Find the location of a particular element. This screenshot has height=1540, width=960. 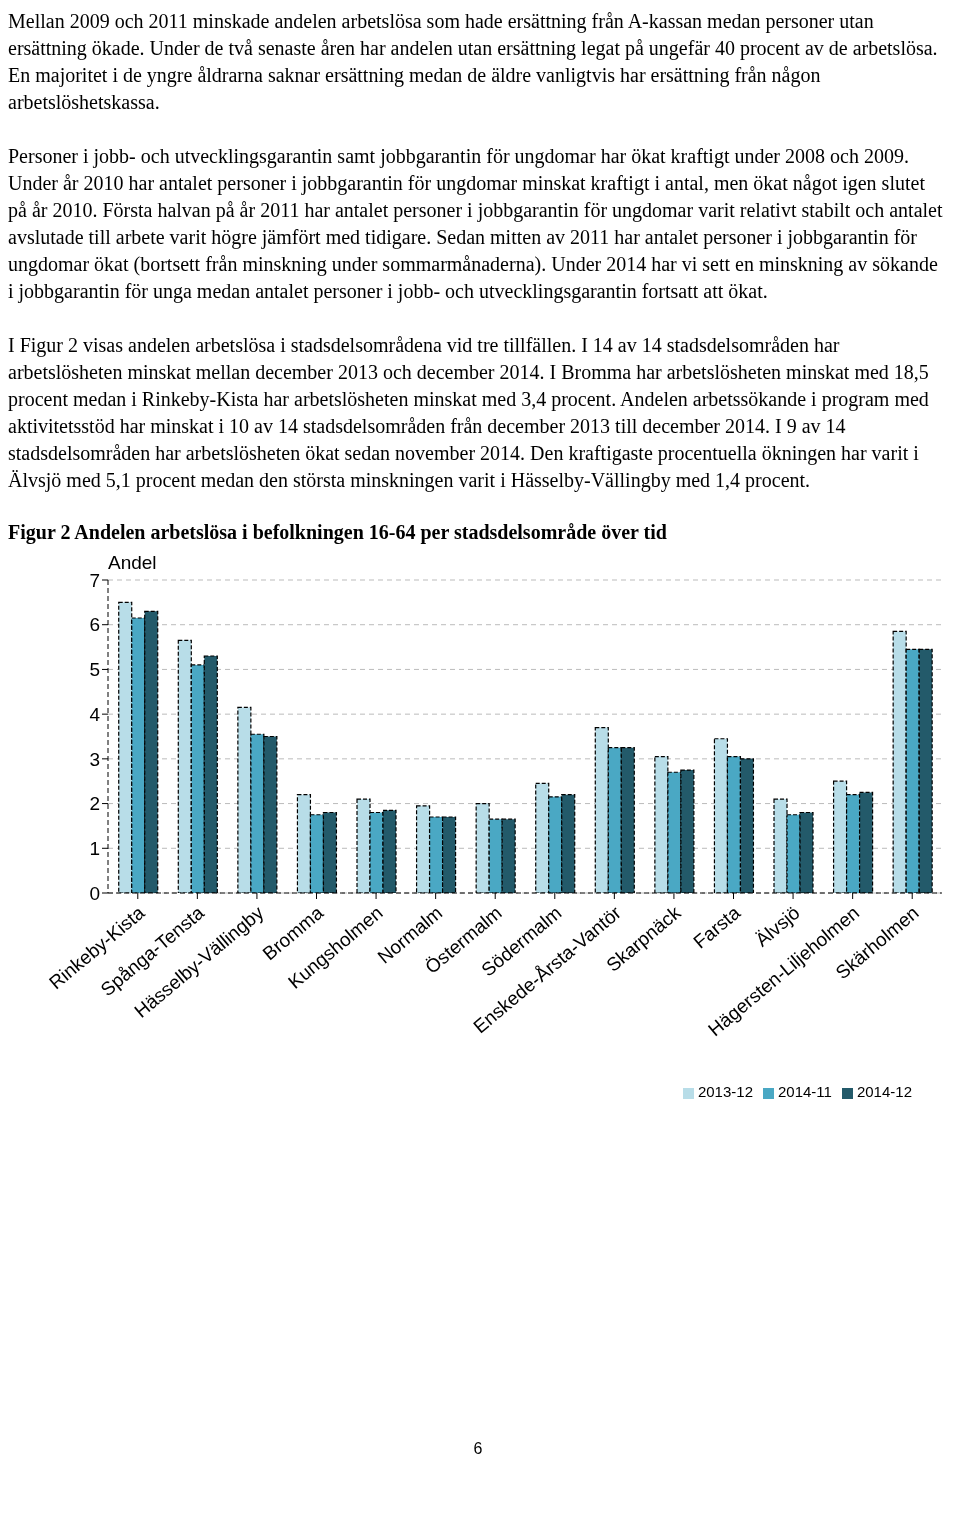

legend-label: 2013-12 is located at coordinates (725, 1091).